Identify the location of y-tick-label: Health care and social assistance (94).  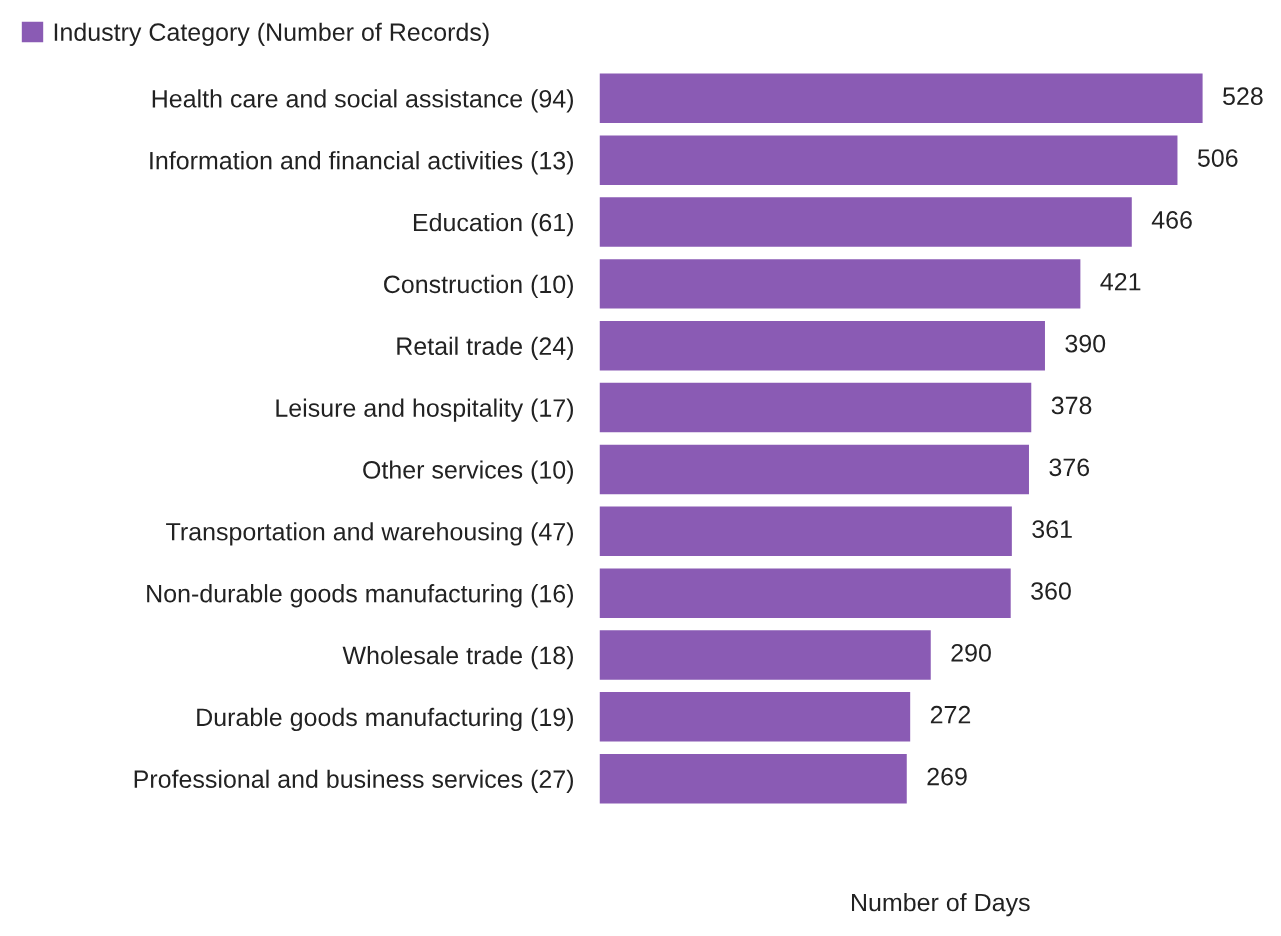
(362, 101).